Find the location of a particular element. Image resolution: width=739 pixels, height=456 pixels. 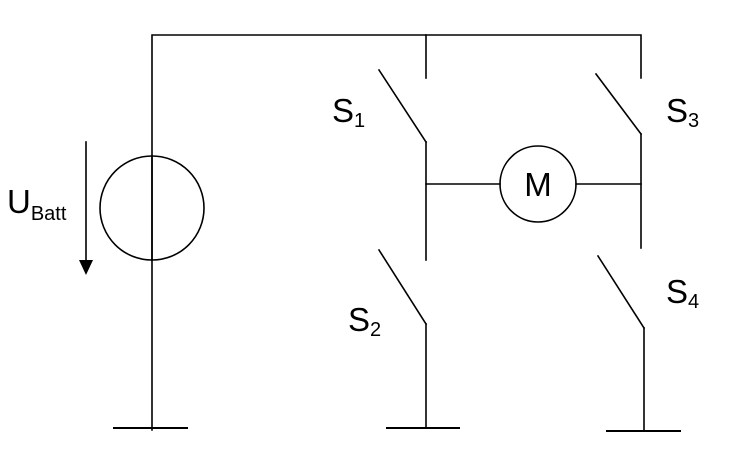

motor-label: M is located at coordinates (538, 184).